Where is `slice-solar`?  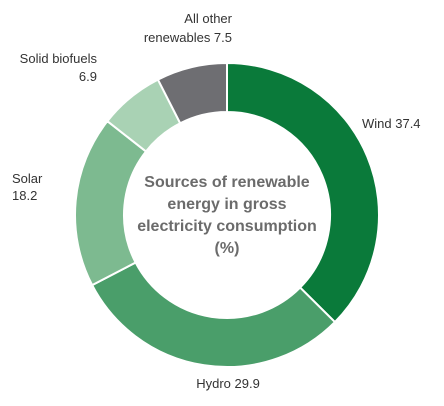 slice-solar is located at coordinates (111, 203).